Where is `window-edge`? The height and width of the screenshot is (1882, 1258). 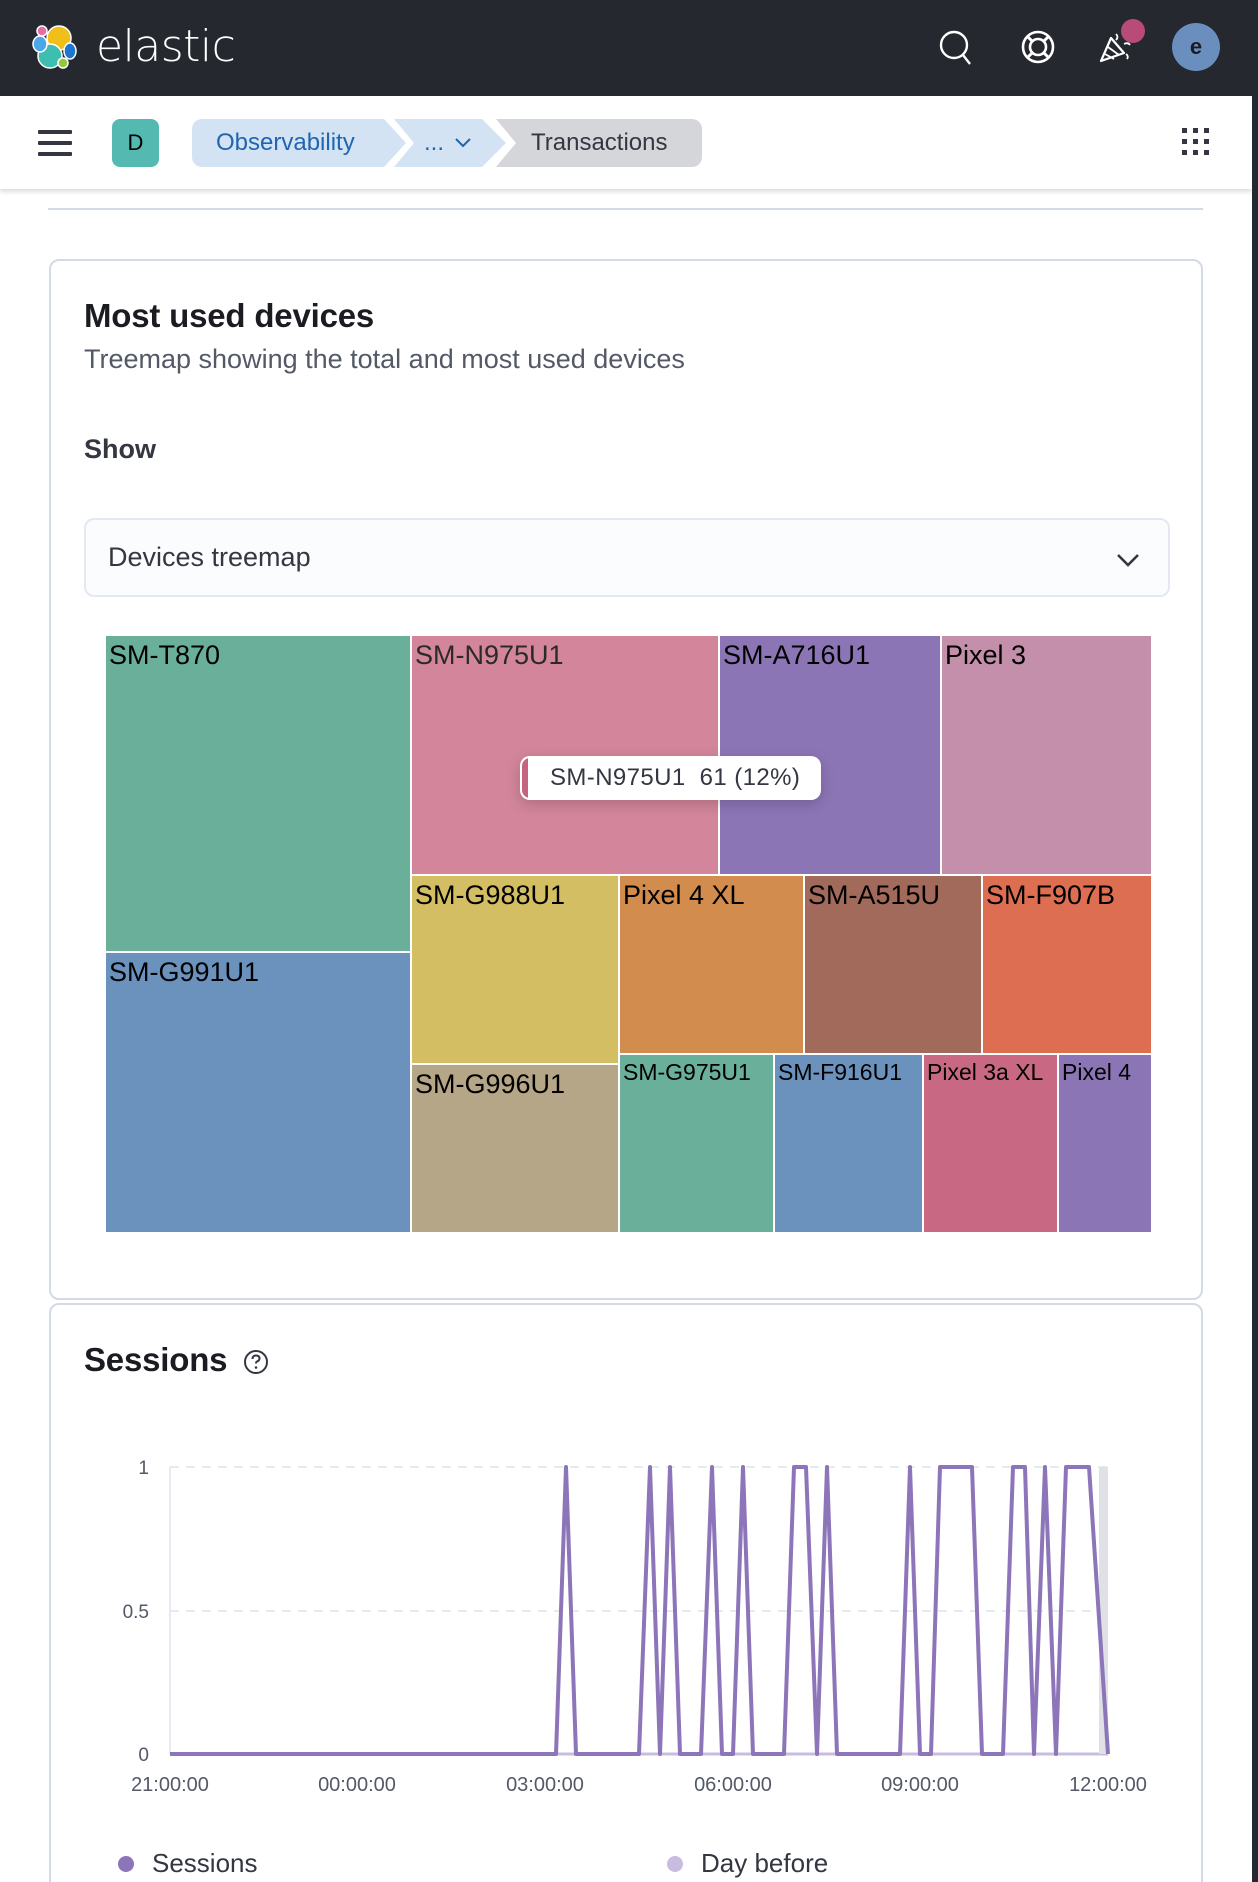
window-edge is located at coordinates (1255, 989).